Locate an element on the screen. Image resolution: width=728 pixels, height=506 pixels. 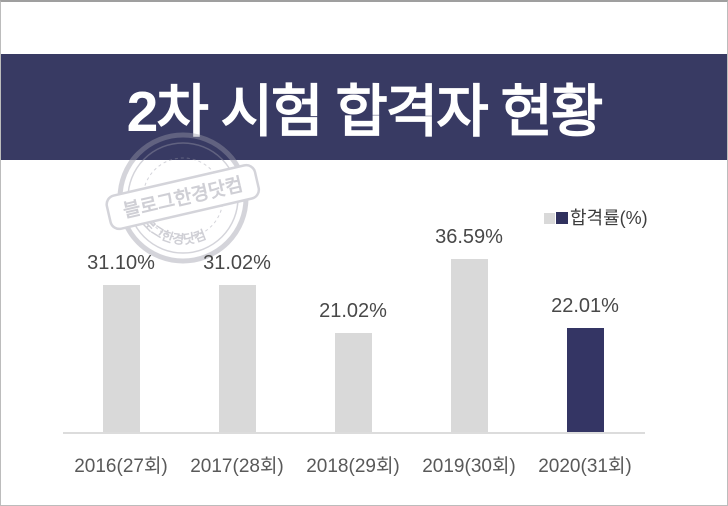
legend-swatch-gray is located at coordinates (549, 218).